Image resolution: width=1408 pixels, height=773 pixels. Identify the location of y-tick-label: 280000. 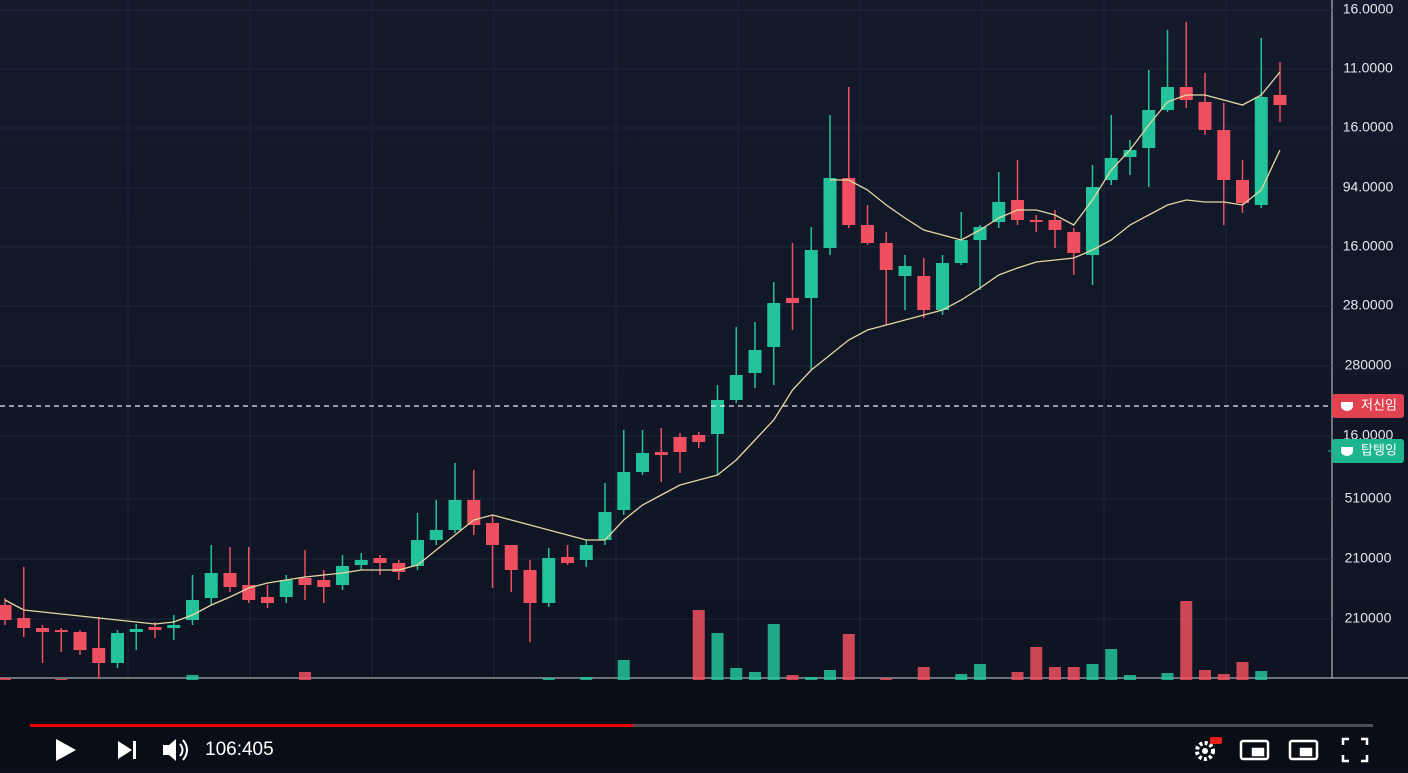
(1368, 365).